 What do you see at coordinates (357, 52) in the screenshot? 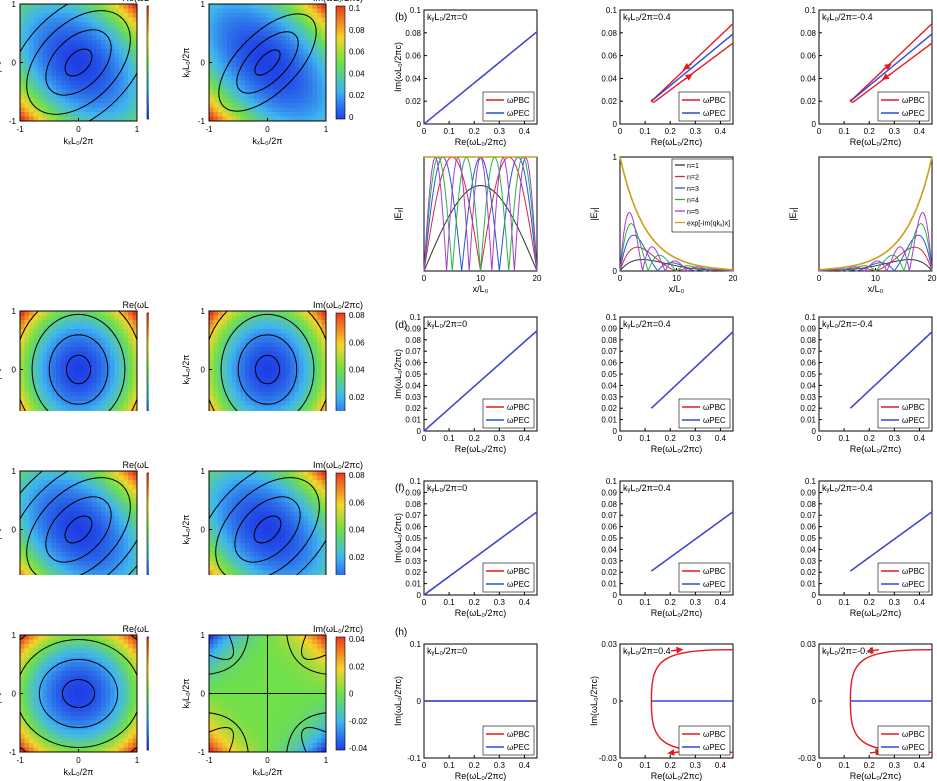
I see `colorbar-tick-label: 0.06` at bounding box center [357, 52].